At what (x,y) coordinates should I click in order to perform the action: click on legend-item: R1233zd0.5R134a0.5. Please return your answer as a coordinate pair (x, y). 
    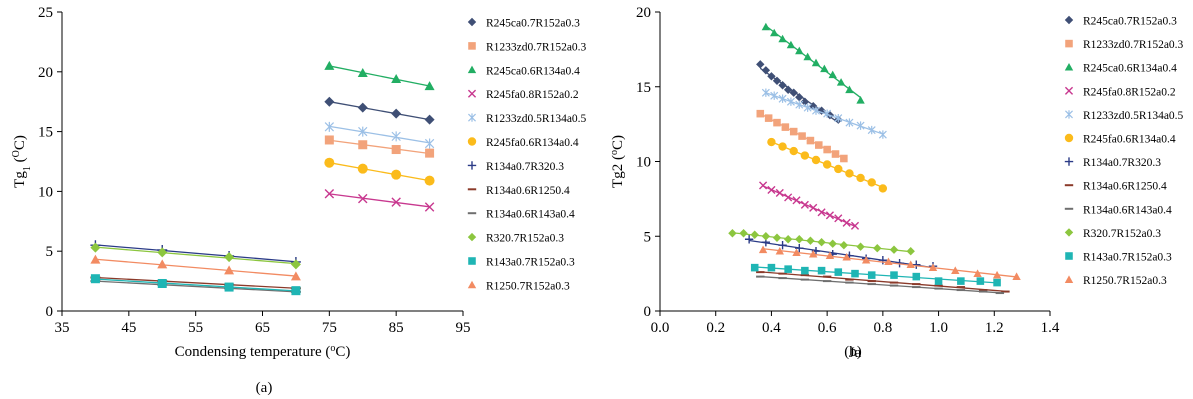
    Looking at the image, I should click on (527, 119).